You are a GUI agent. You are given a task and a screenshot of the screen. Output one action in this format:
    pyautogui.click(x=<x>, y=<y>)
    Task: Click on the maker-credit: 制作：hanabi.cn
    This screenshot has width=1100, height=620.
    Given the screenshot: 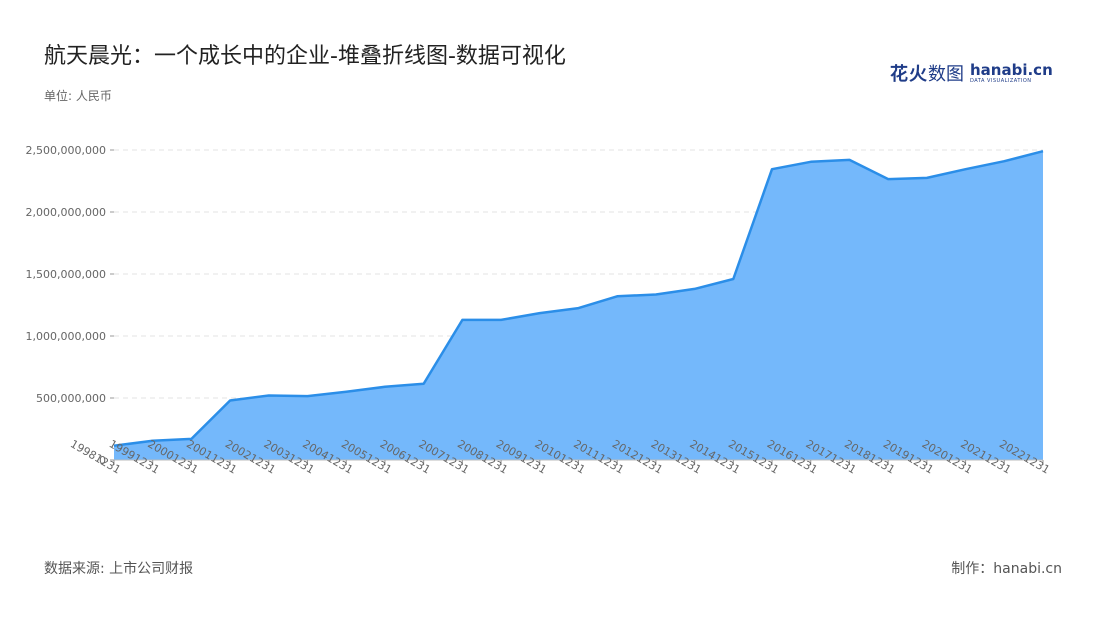 What is the action you would take?
    pyautogui.click(x=1006, y=569)
    